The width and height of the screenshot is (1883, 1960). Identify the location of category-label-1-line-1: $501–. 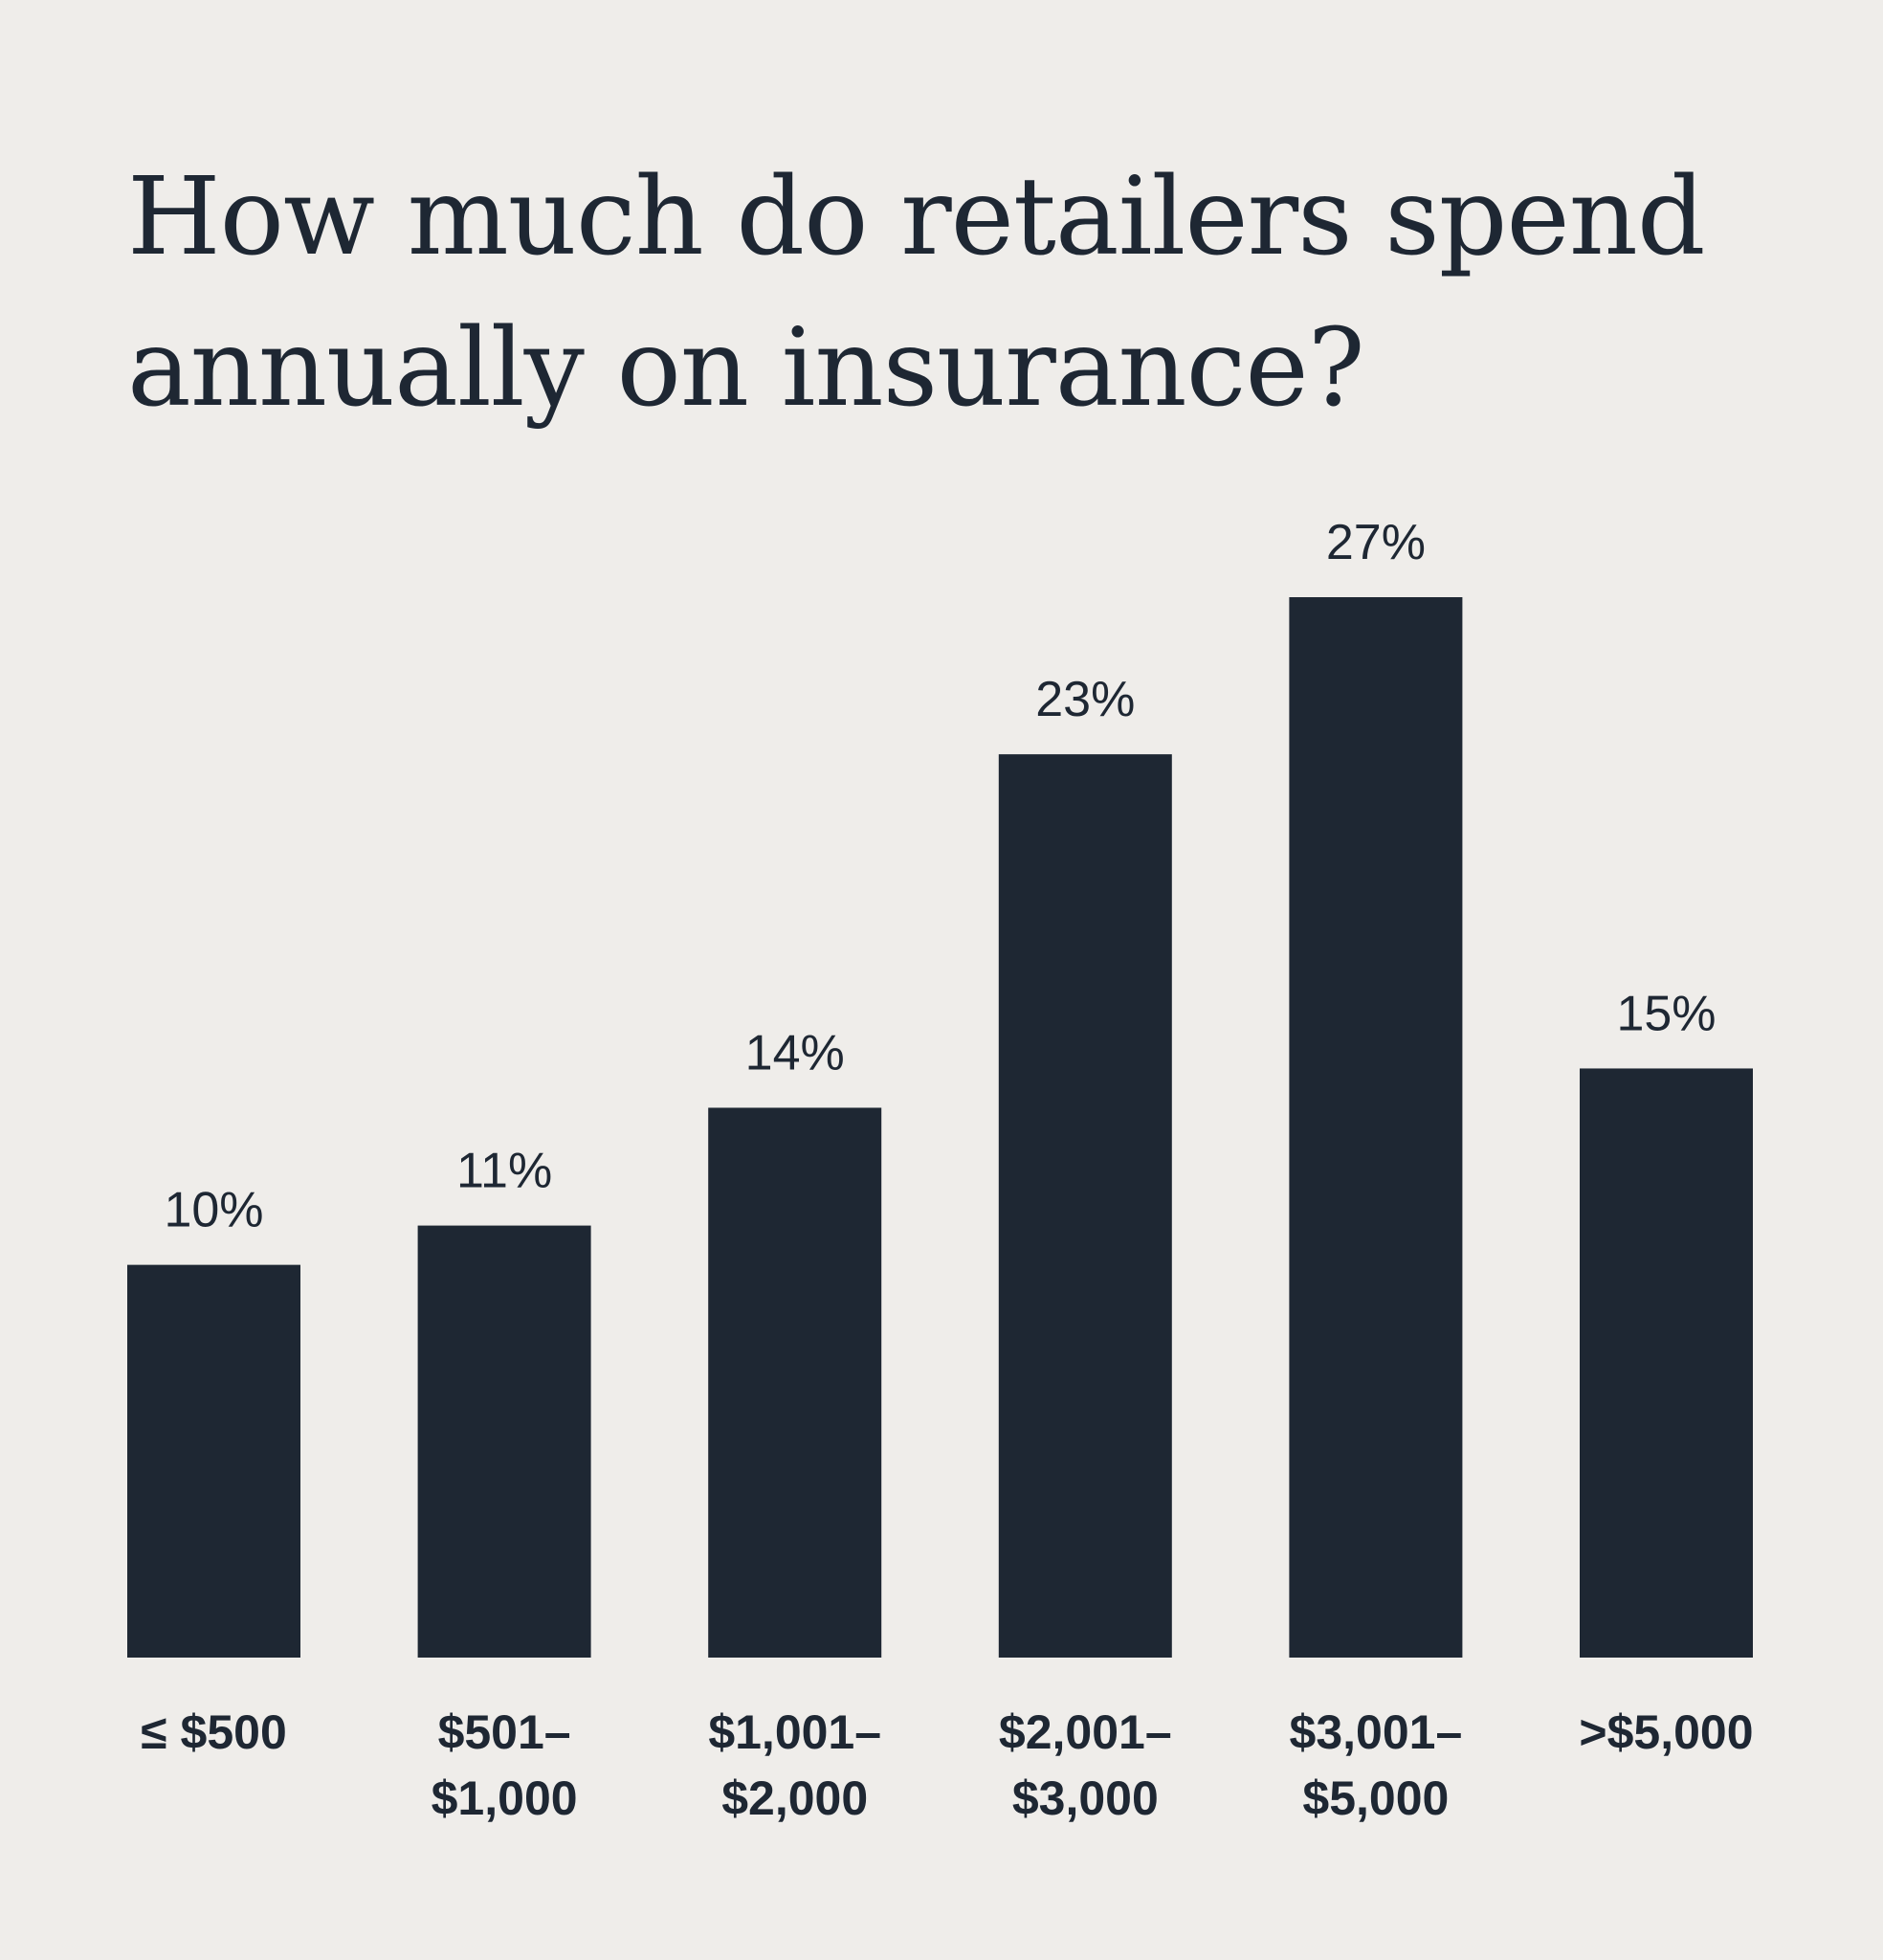
(504, 1732).